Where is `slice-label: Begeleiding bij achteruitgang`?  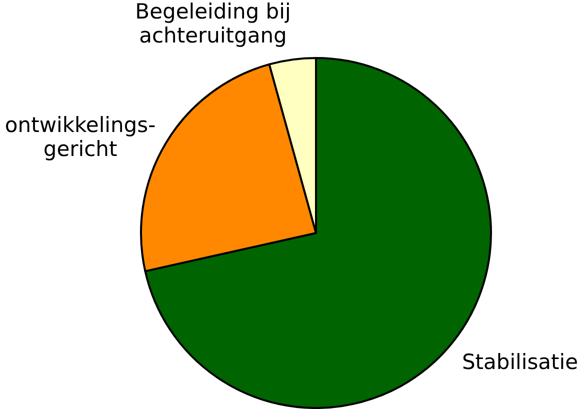 slice-label: Begeleiding bij achteruitgang is located at coordinates (213, 24).